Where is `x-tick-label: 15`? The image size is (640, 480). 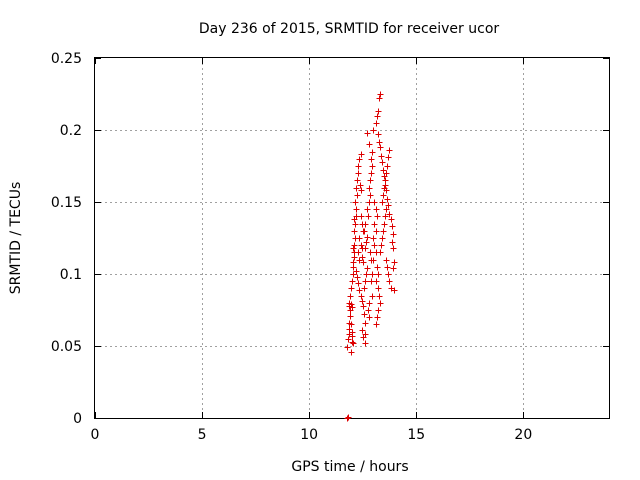
x-tick-label: 15 is located at coordinates (416, 435).